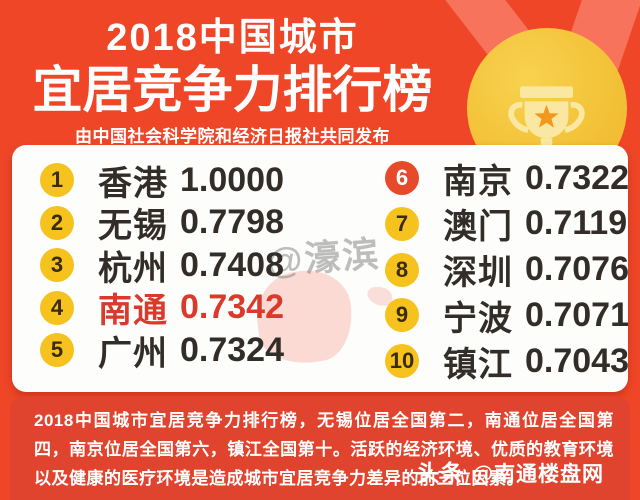 This screenshot has height=500, width=640. What do you see at coordinates (402, 361) in the screenshot?
I see `rank-badge: 10` at bounding box center [402, 361].